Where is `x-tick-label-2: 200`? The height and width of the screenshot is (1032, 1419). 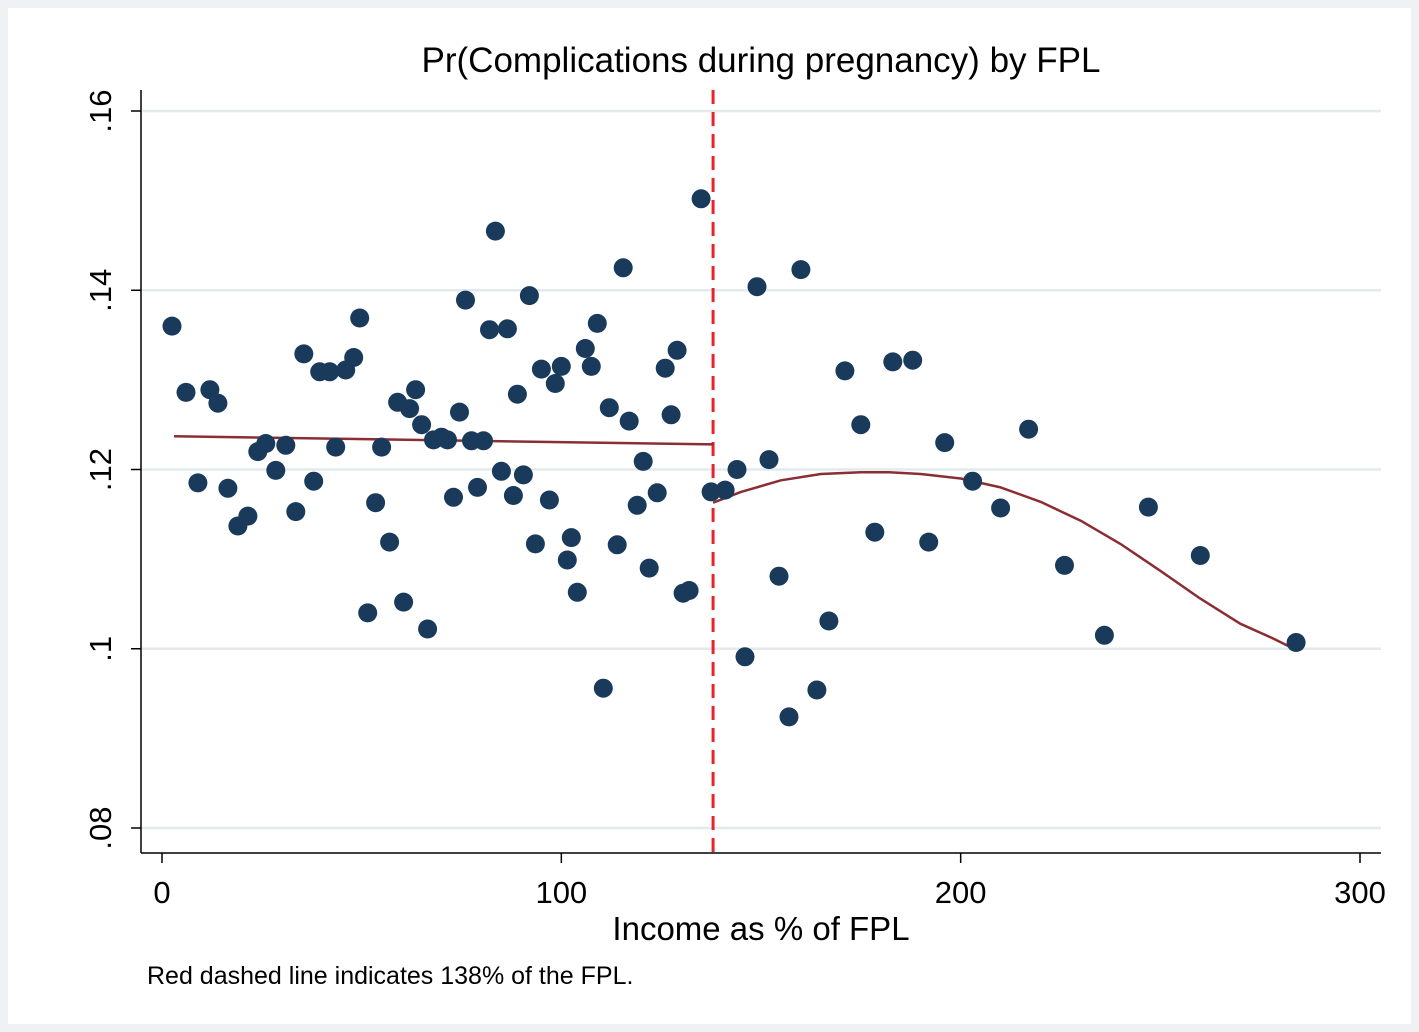 x-tick-label-2: 200 is located at coordinates (961, 892).